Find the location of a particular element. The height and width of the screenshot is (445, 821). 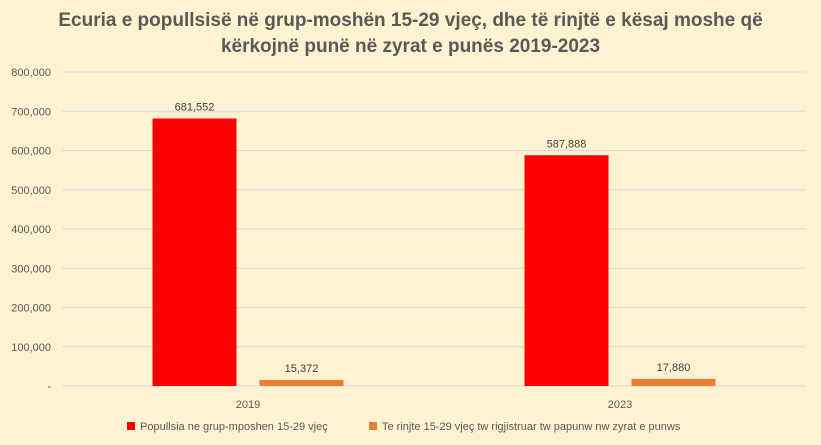

data-label: 17,880 is located at coordinates (674, 368).